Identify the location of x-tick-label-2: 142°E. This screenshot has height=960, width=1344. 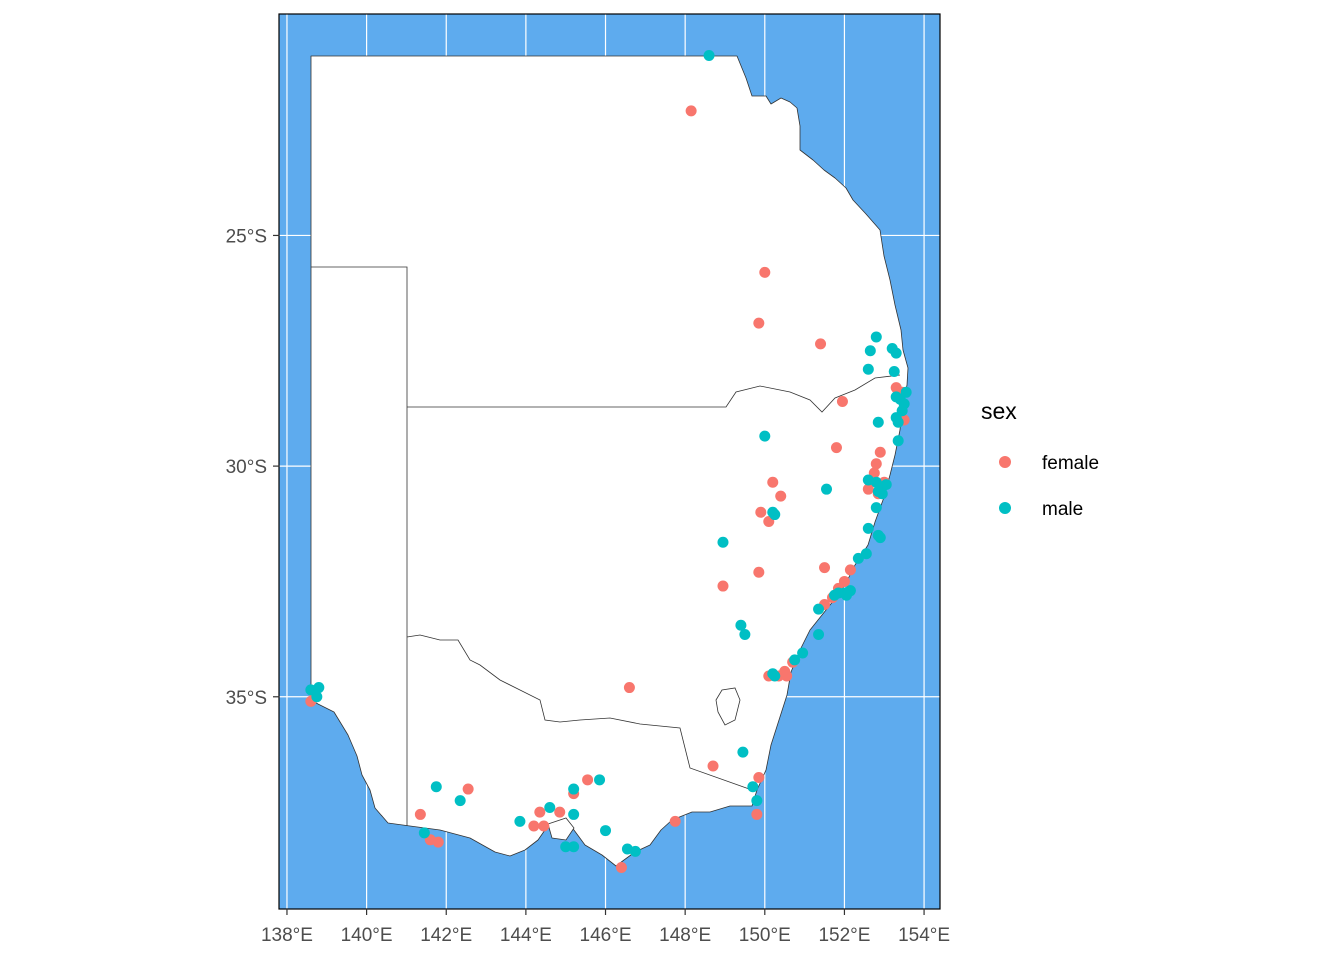
(446, 935).